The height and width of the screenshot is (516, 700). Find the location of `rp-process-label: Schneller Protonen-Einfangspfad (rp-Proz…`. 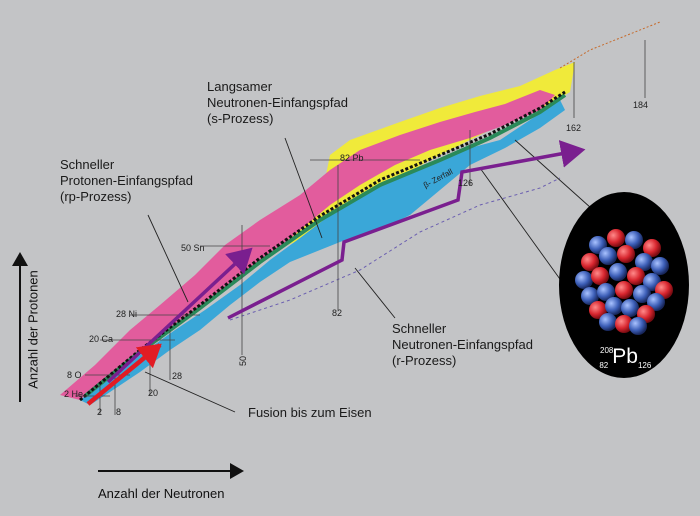

rp-process-label: Schneller Protonen-Einfangspfad (rp-Proz… is located at coordinates (126, 180).